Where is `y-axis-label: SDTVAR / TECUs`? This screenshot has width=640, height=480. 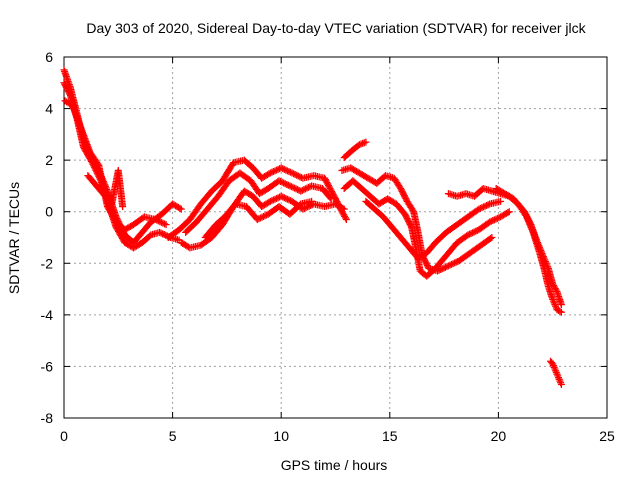 y-axis-label: SDTVAR / TECUs is located at coordinates (14, 238).